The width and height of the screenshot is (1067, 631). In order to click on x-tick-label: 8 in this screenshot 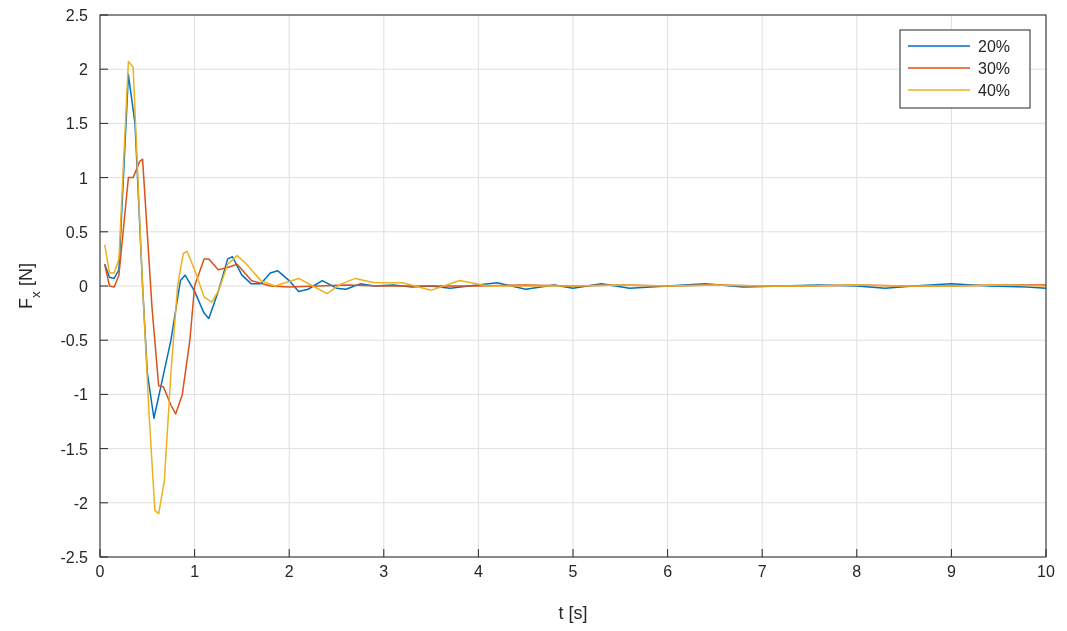, I will do `click(857, 571)`.